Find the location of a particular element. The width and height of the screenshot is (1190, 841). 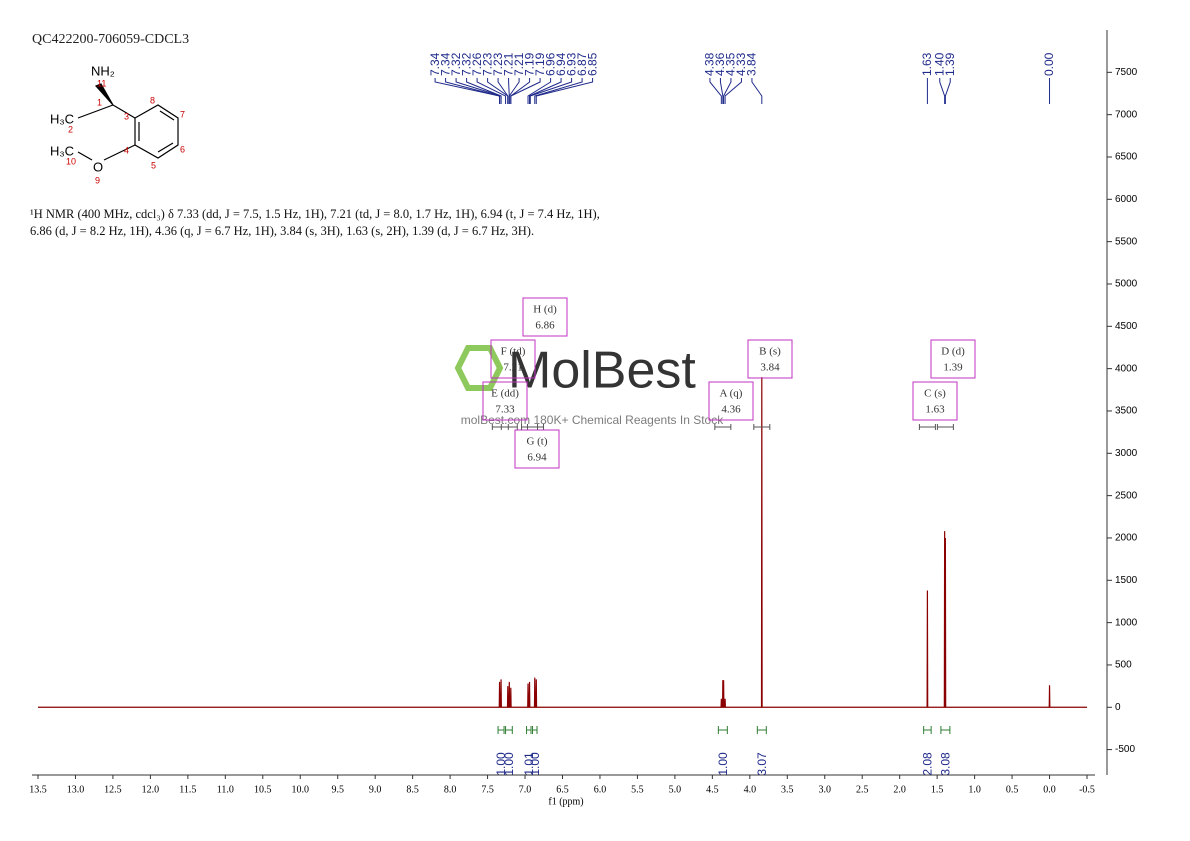

x-tick-label: 12.0 is located at coordinates (151, 789).